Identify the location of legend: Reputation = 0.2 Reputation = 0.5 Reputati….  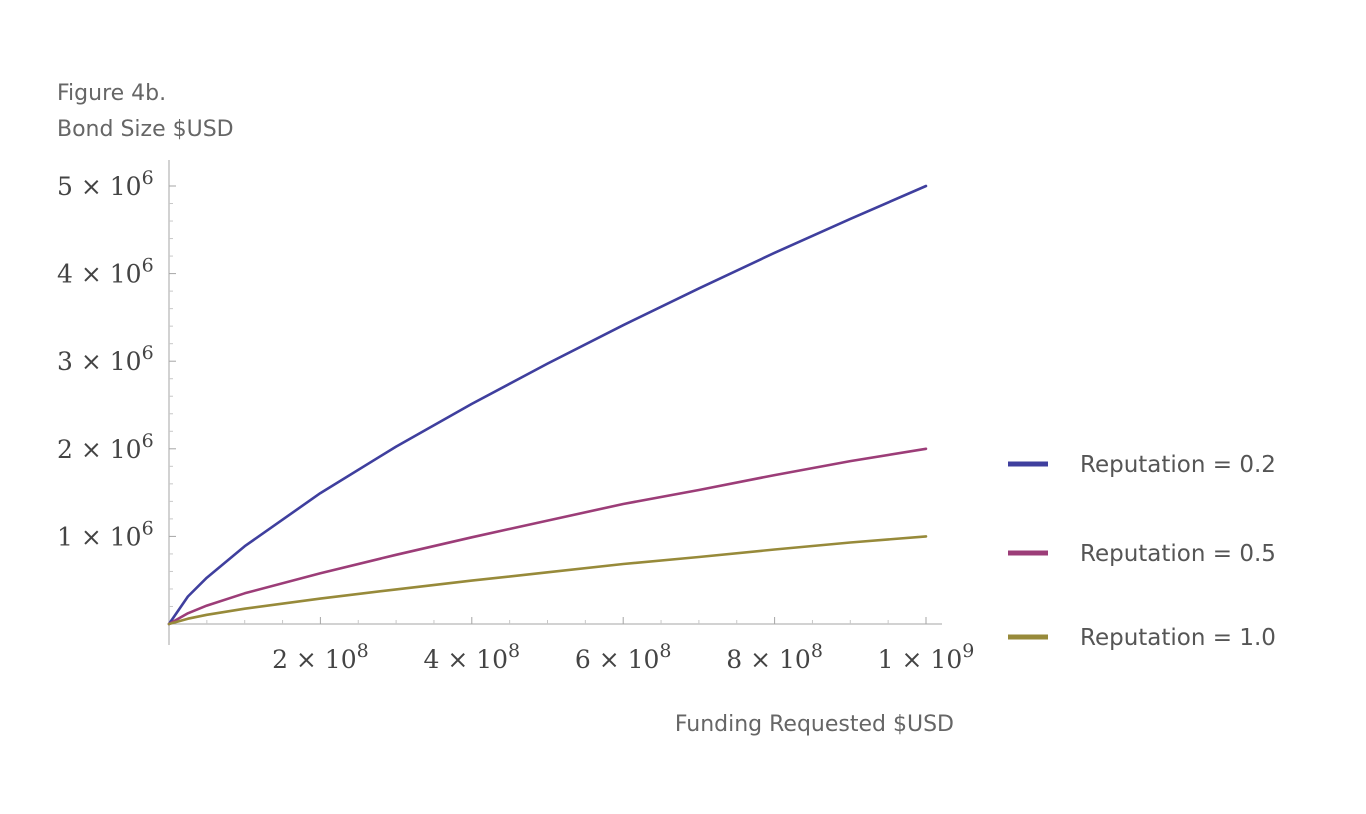
(1142, 551).